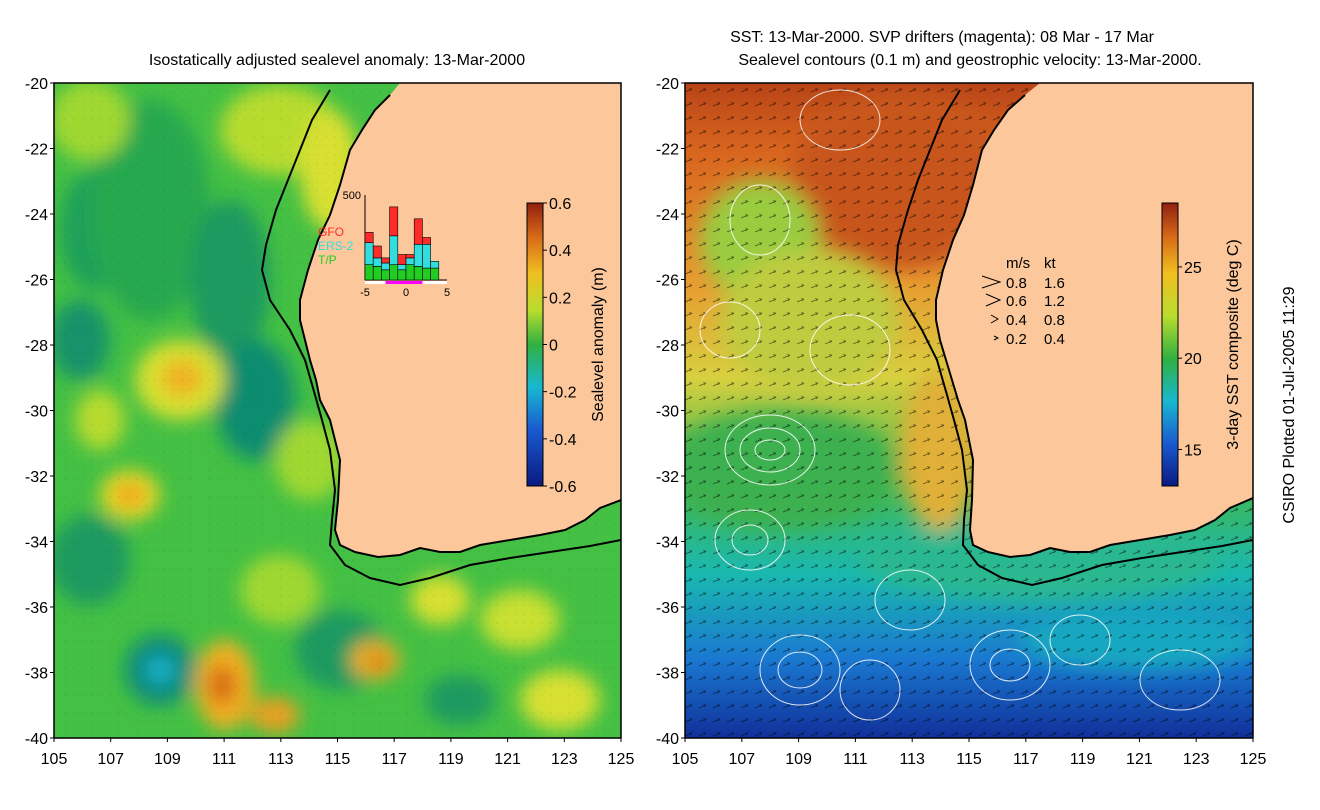 The width and height of the screenshot is (1320, 810). What do you see at coordinates (36, 281) in the screenshot?
I see `latitude-tick-label: -26` at bounding box center [36, 281].